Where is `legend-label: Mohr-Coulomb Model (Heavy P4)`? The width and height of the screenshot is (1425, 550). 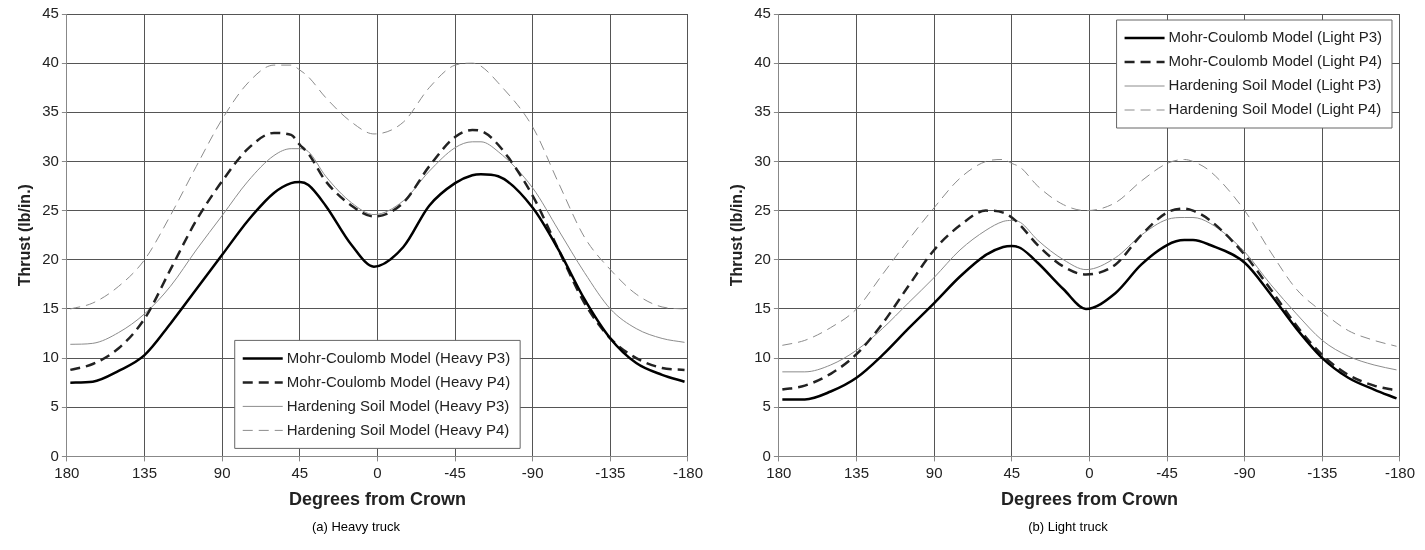
legend-label: Mohr-Coulomb Model (Heavy P4) is located at coordinates (398, 381).